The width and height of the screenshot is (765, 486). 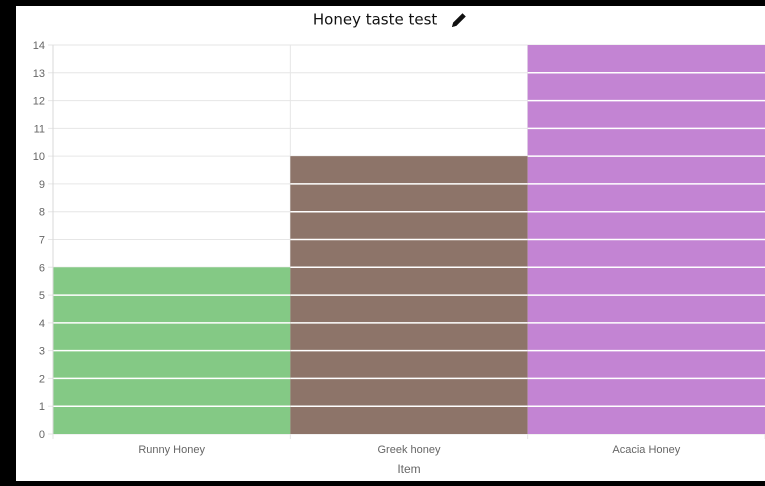 What do you see at coordinates (171, 450) in the screenshot?
I see `x-tick-label: Runny Honey` at bounding box center [171, 450].